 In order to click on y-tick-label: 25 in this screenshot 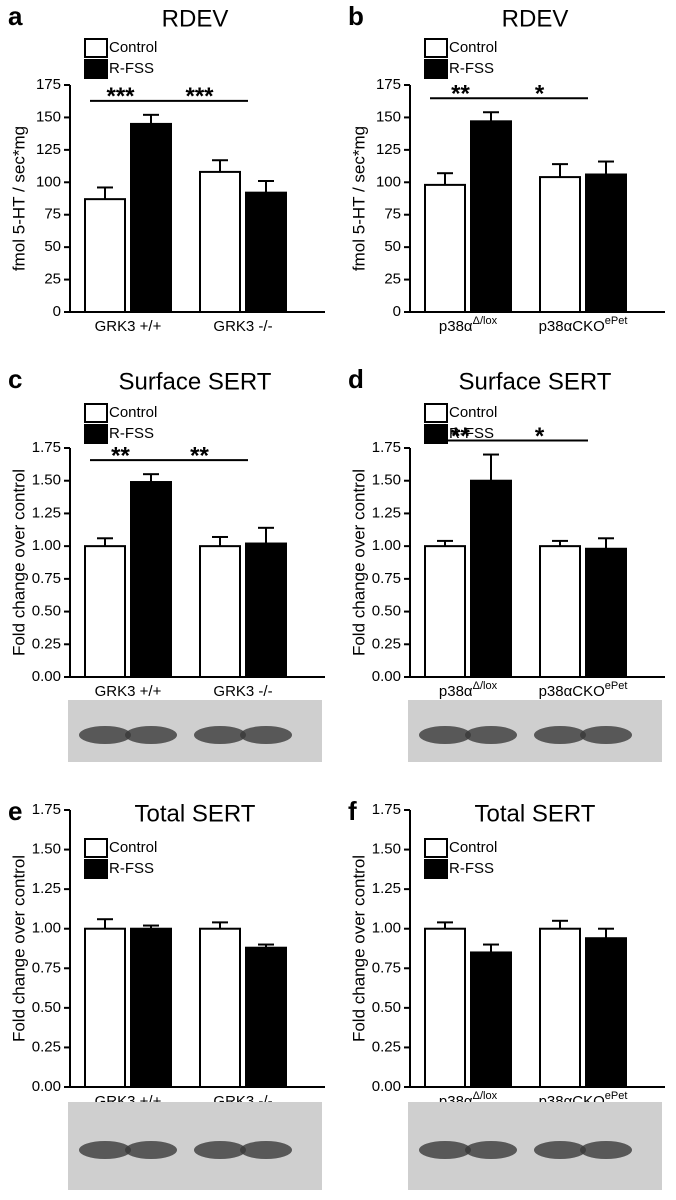, I will do `click(392, 279)`.